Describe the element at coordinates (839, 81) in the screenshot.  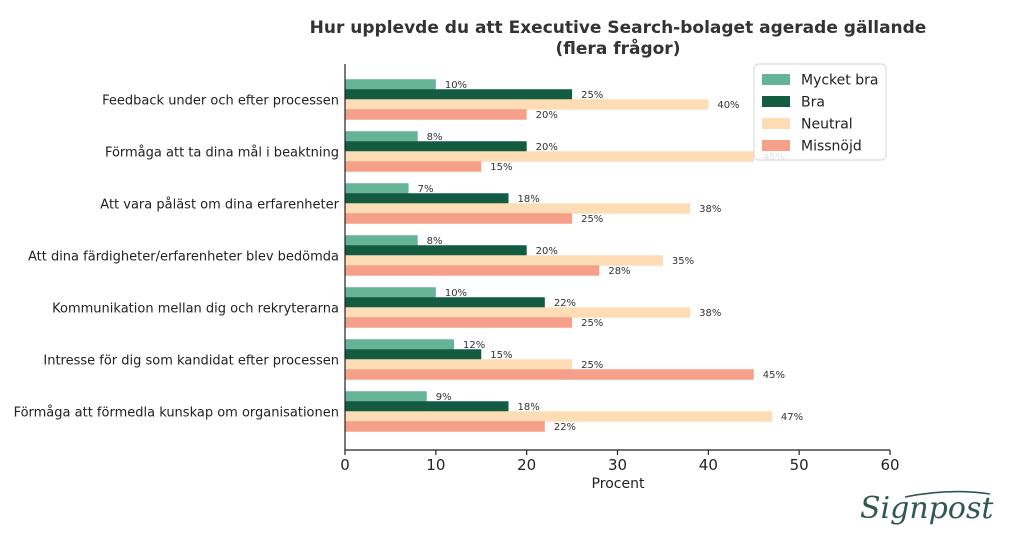
I see `legend-label: Mycket bra` at that location.